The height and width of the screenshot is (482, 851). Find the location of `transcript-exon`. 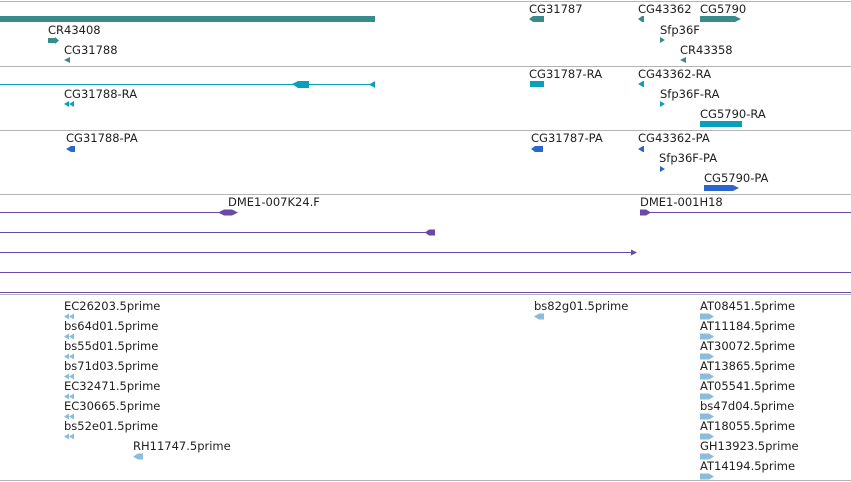

transcript-exon is located at coordinates (300, 84).